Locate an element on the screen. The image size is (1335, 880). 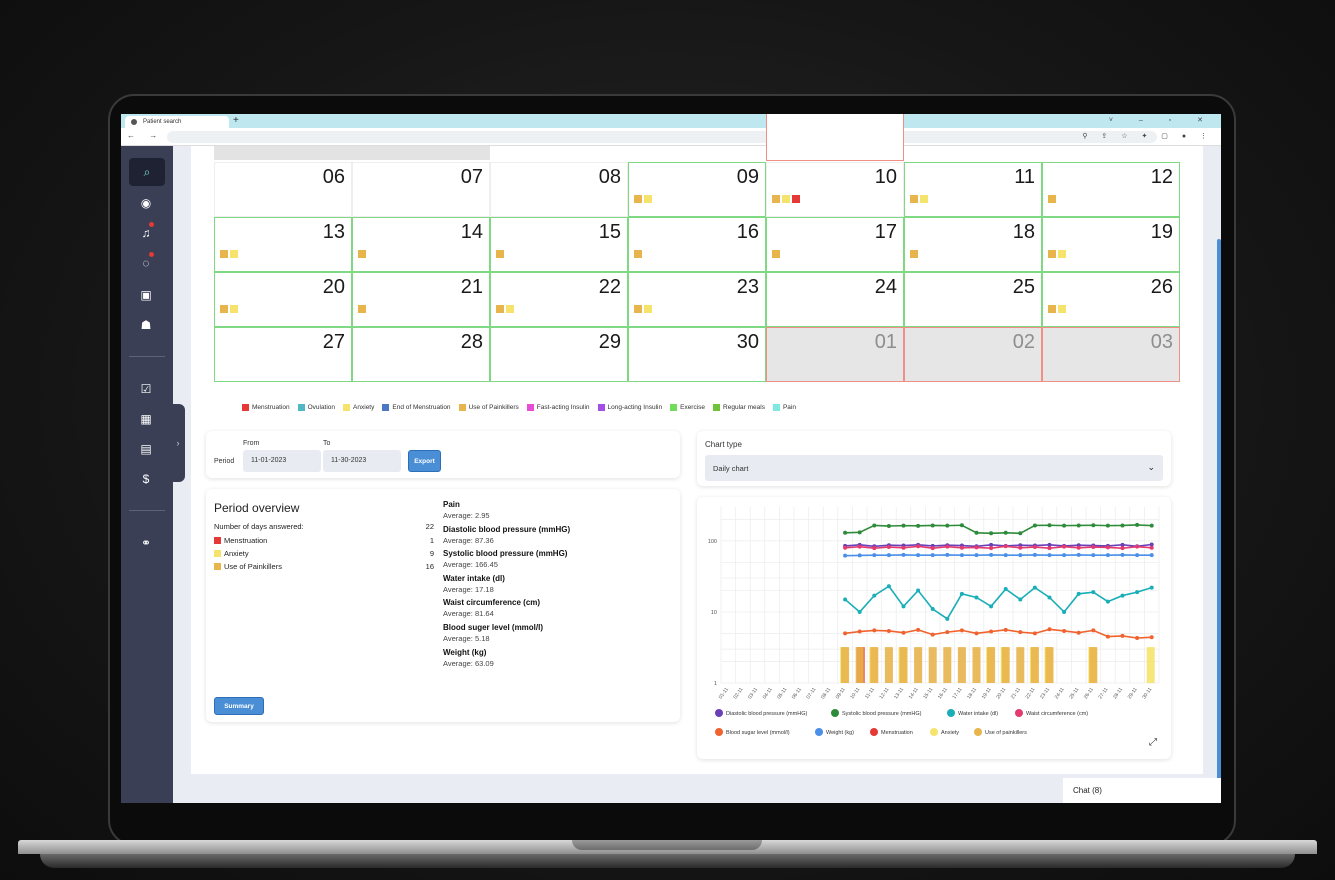
nav-buttons: ← → C is located at coordinates (155, 135).